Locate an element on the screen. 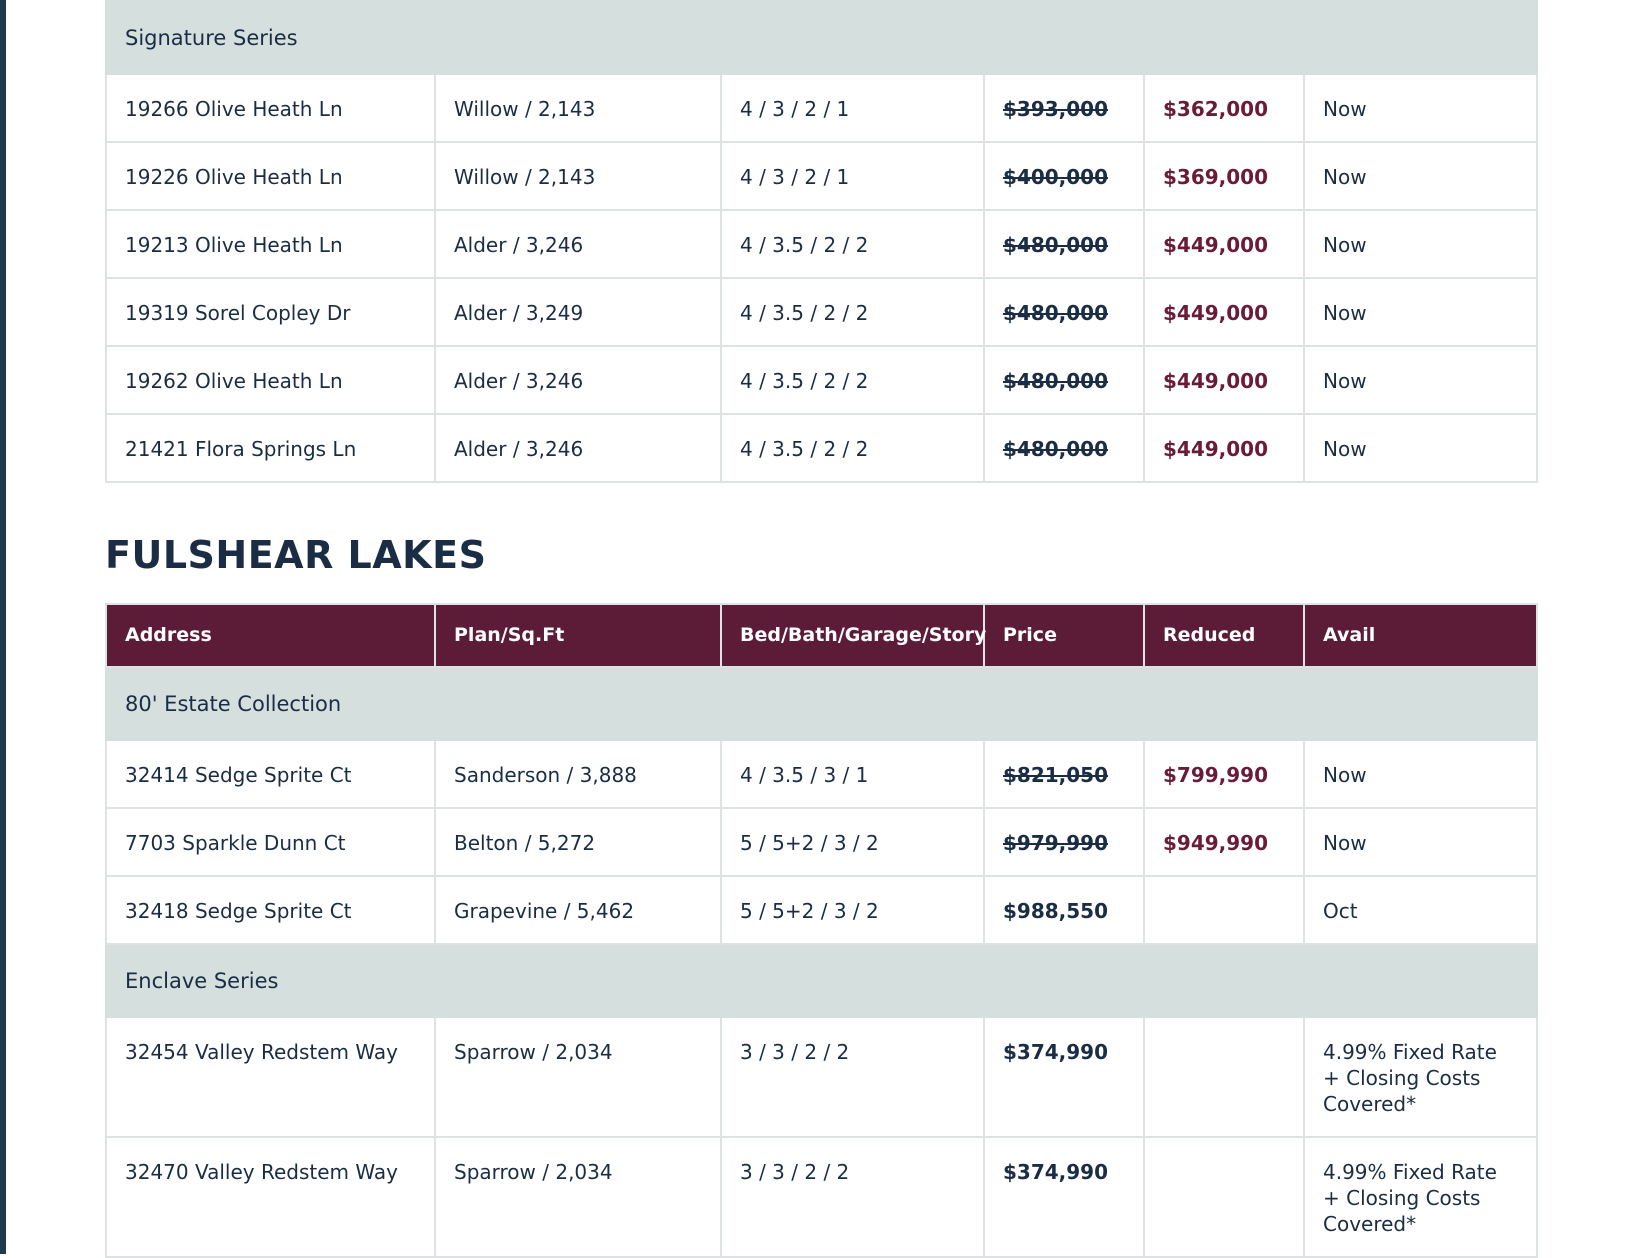 The height and width of the screenshot is (1258, 1640). group-row: Signature Series is located at coordinates (821, 37).